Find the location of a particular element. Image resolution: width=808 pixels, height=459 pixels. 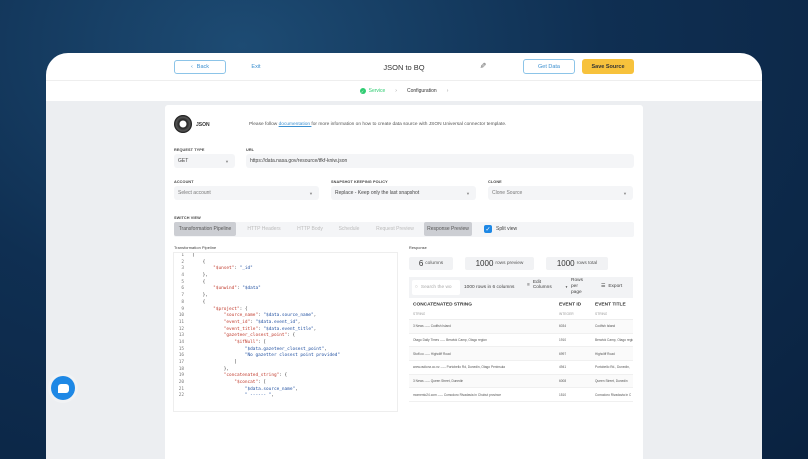

table-cell: 1910 is located at coordinates (563, 340).